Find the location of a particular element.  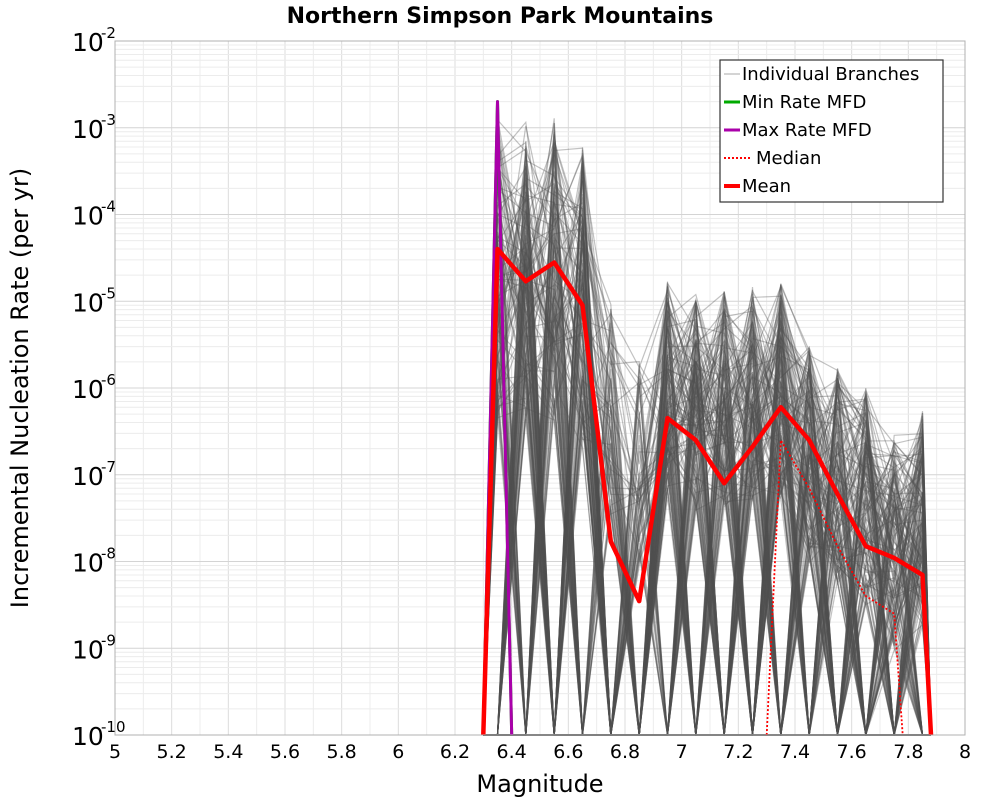

x-tick-label: 7.8 is located at coordinates (908, 752).